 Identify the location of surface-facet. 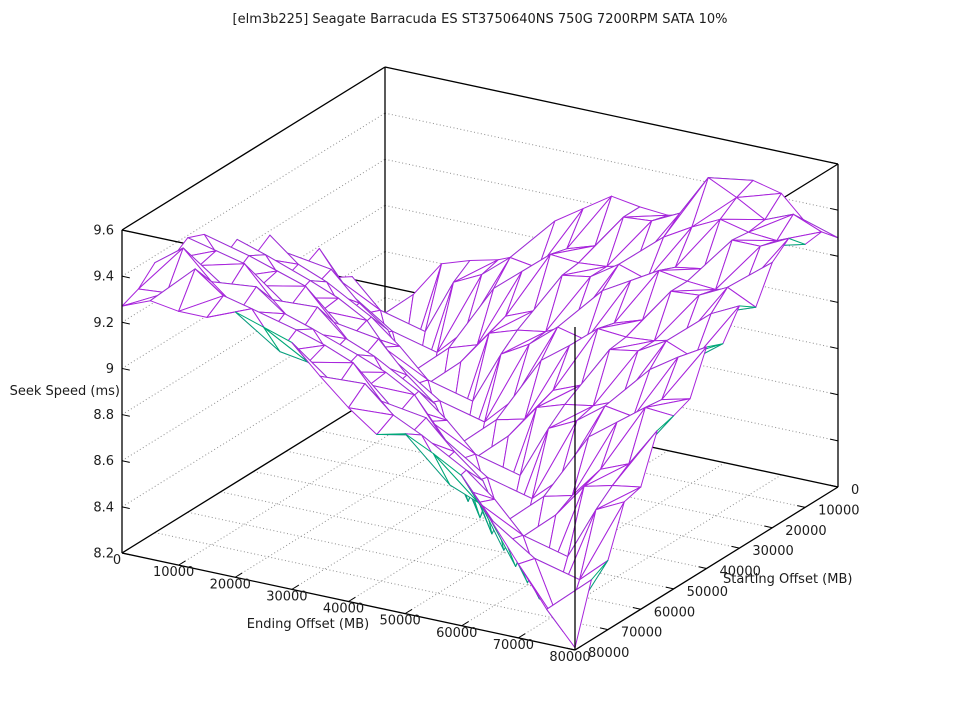
(569, 614).